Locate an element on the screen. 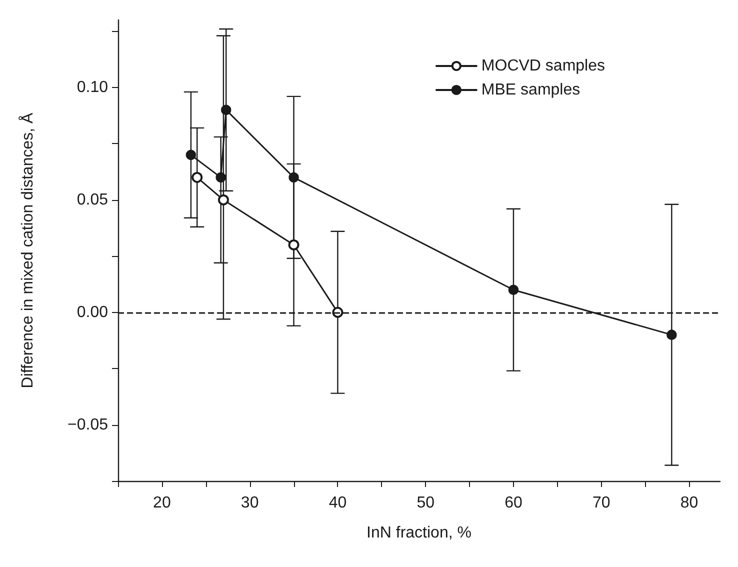 The width and height of the screenshot is (738, 567). x-tick-label: 60 is located at coordinates (513, 503).